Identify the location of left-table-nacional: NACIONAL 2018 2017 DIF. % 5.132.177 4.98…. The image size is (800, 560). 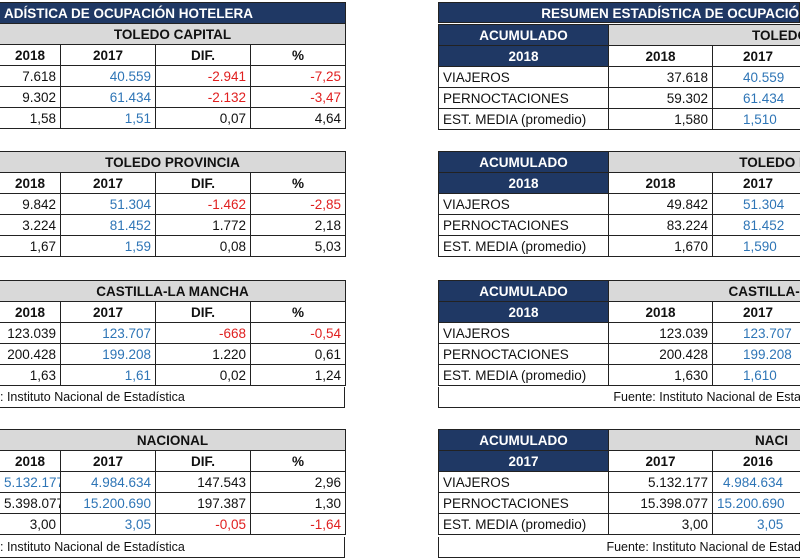
(173, 482).